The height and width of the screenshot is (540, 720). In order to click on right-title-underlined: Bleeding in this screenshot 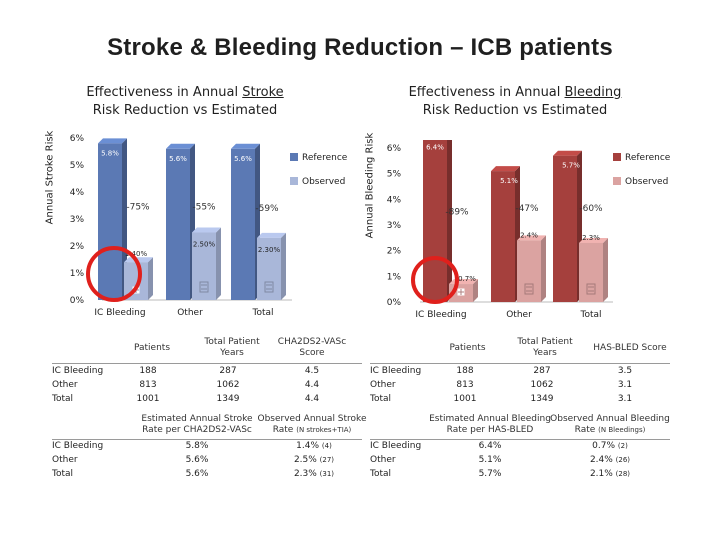, I will do `click(593, 92)`.